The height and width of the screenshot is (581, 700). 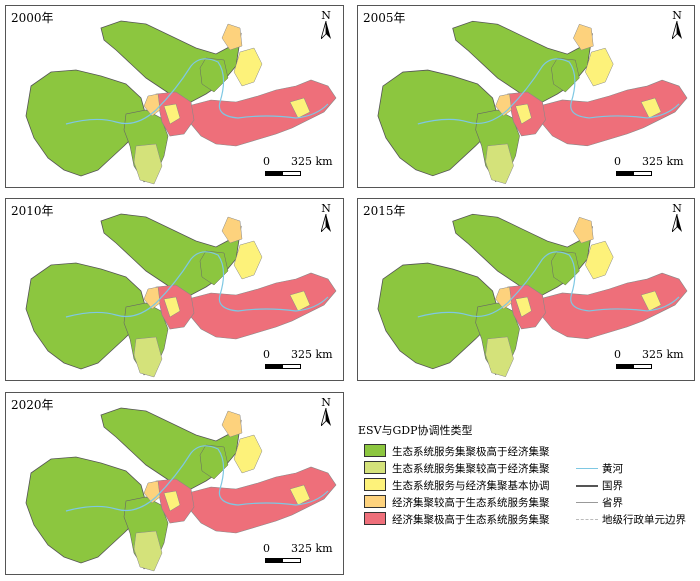 What do you see at coordinates (32, 18) in the screenshot?
I see `panel-year-label: 2000年` at bounding box center [32, 18].